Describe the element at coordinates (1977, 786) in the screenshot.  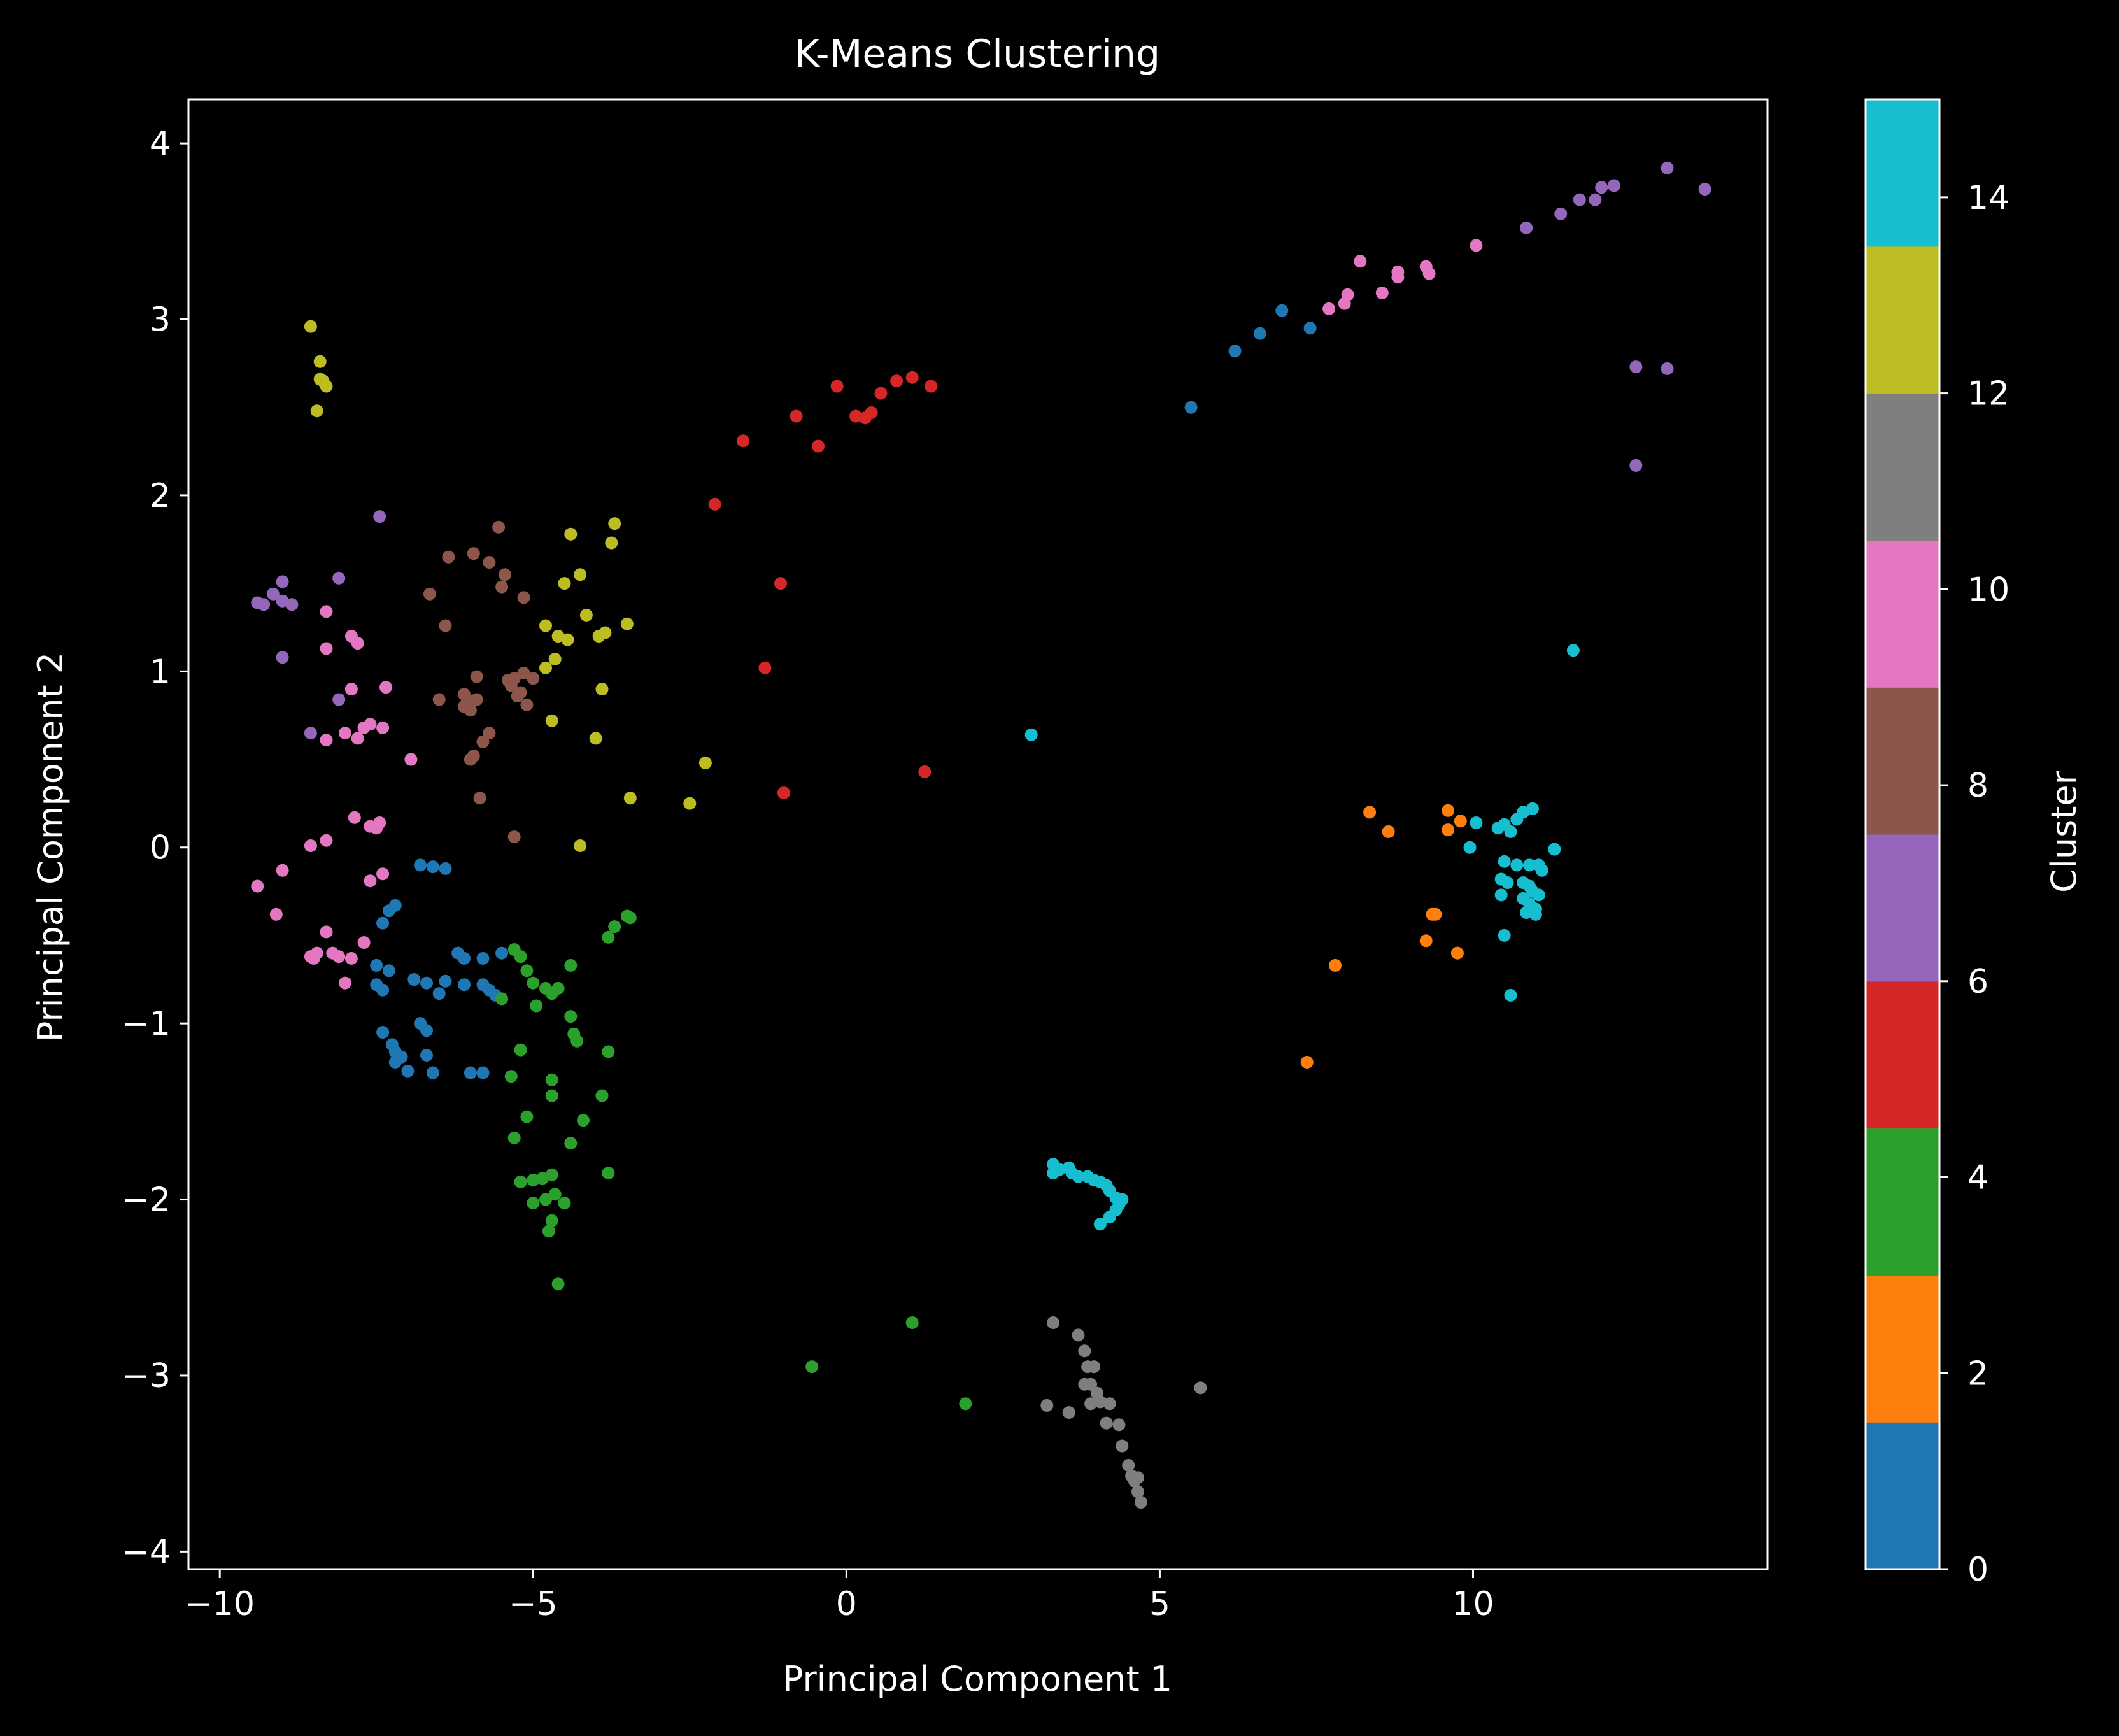
I see `colorbar-tick-label: 8` at that location.